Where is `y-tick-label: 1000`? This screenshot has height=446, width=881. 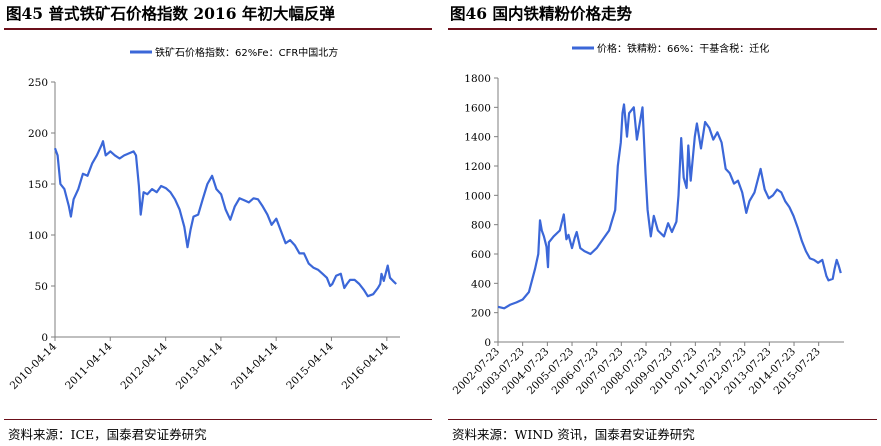 y-tick-label: 1000 is located at coordinates (477, 196).